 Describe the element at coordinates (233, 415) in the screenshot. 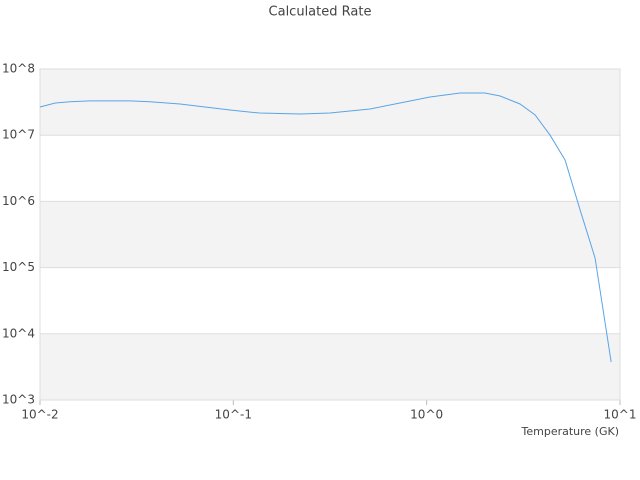

I see `x-tick-label: 10^-1` at that location.